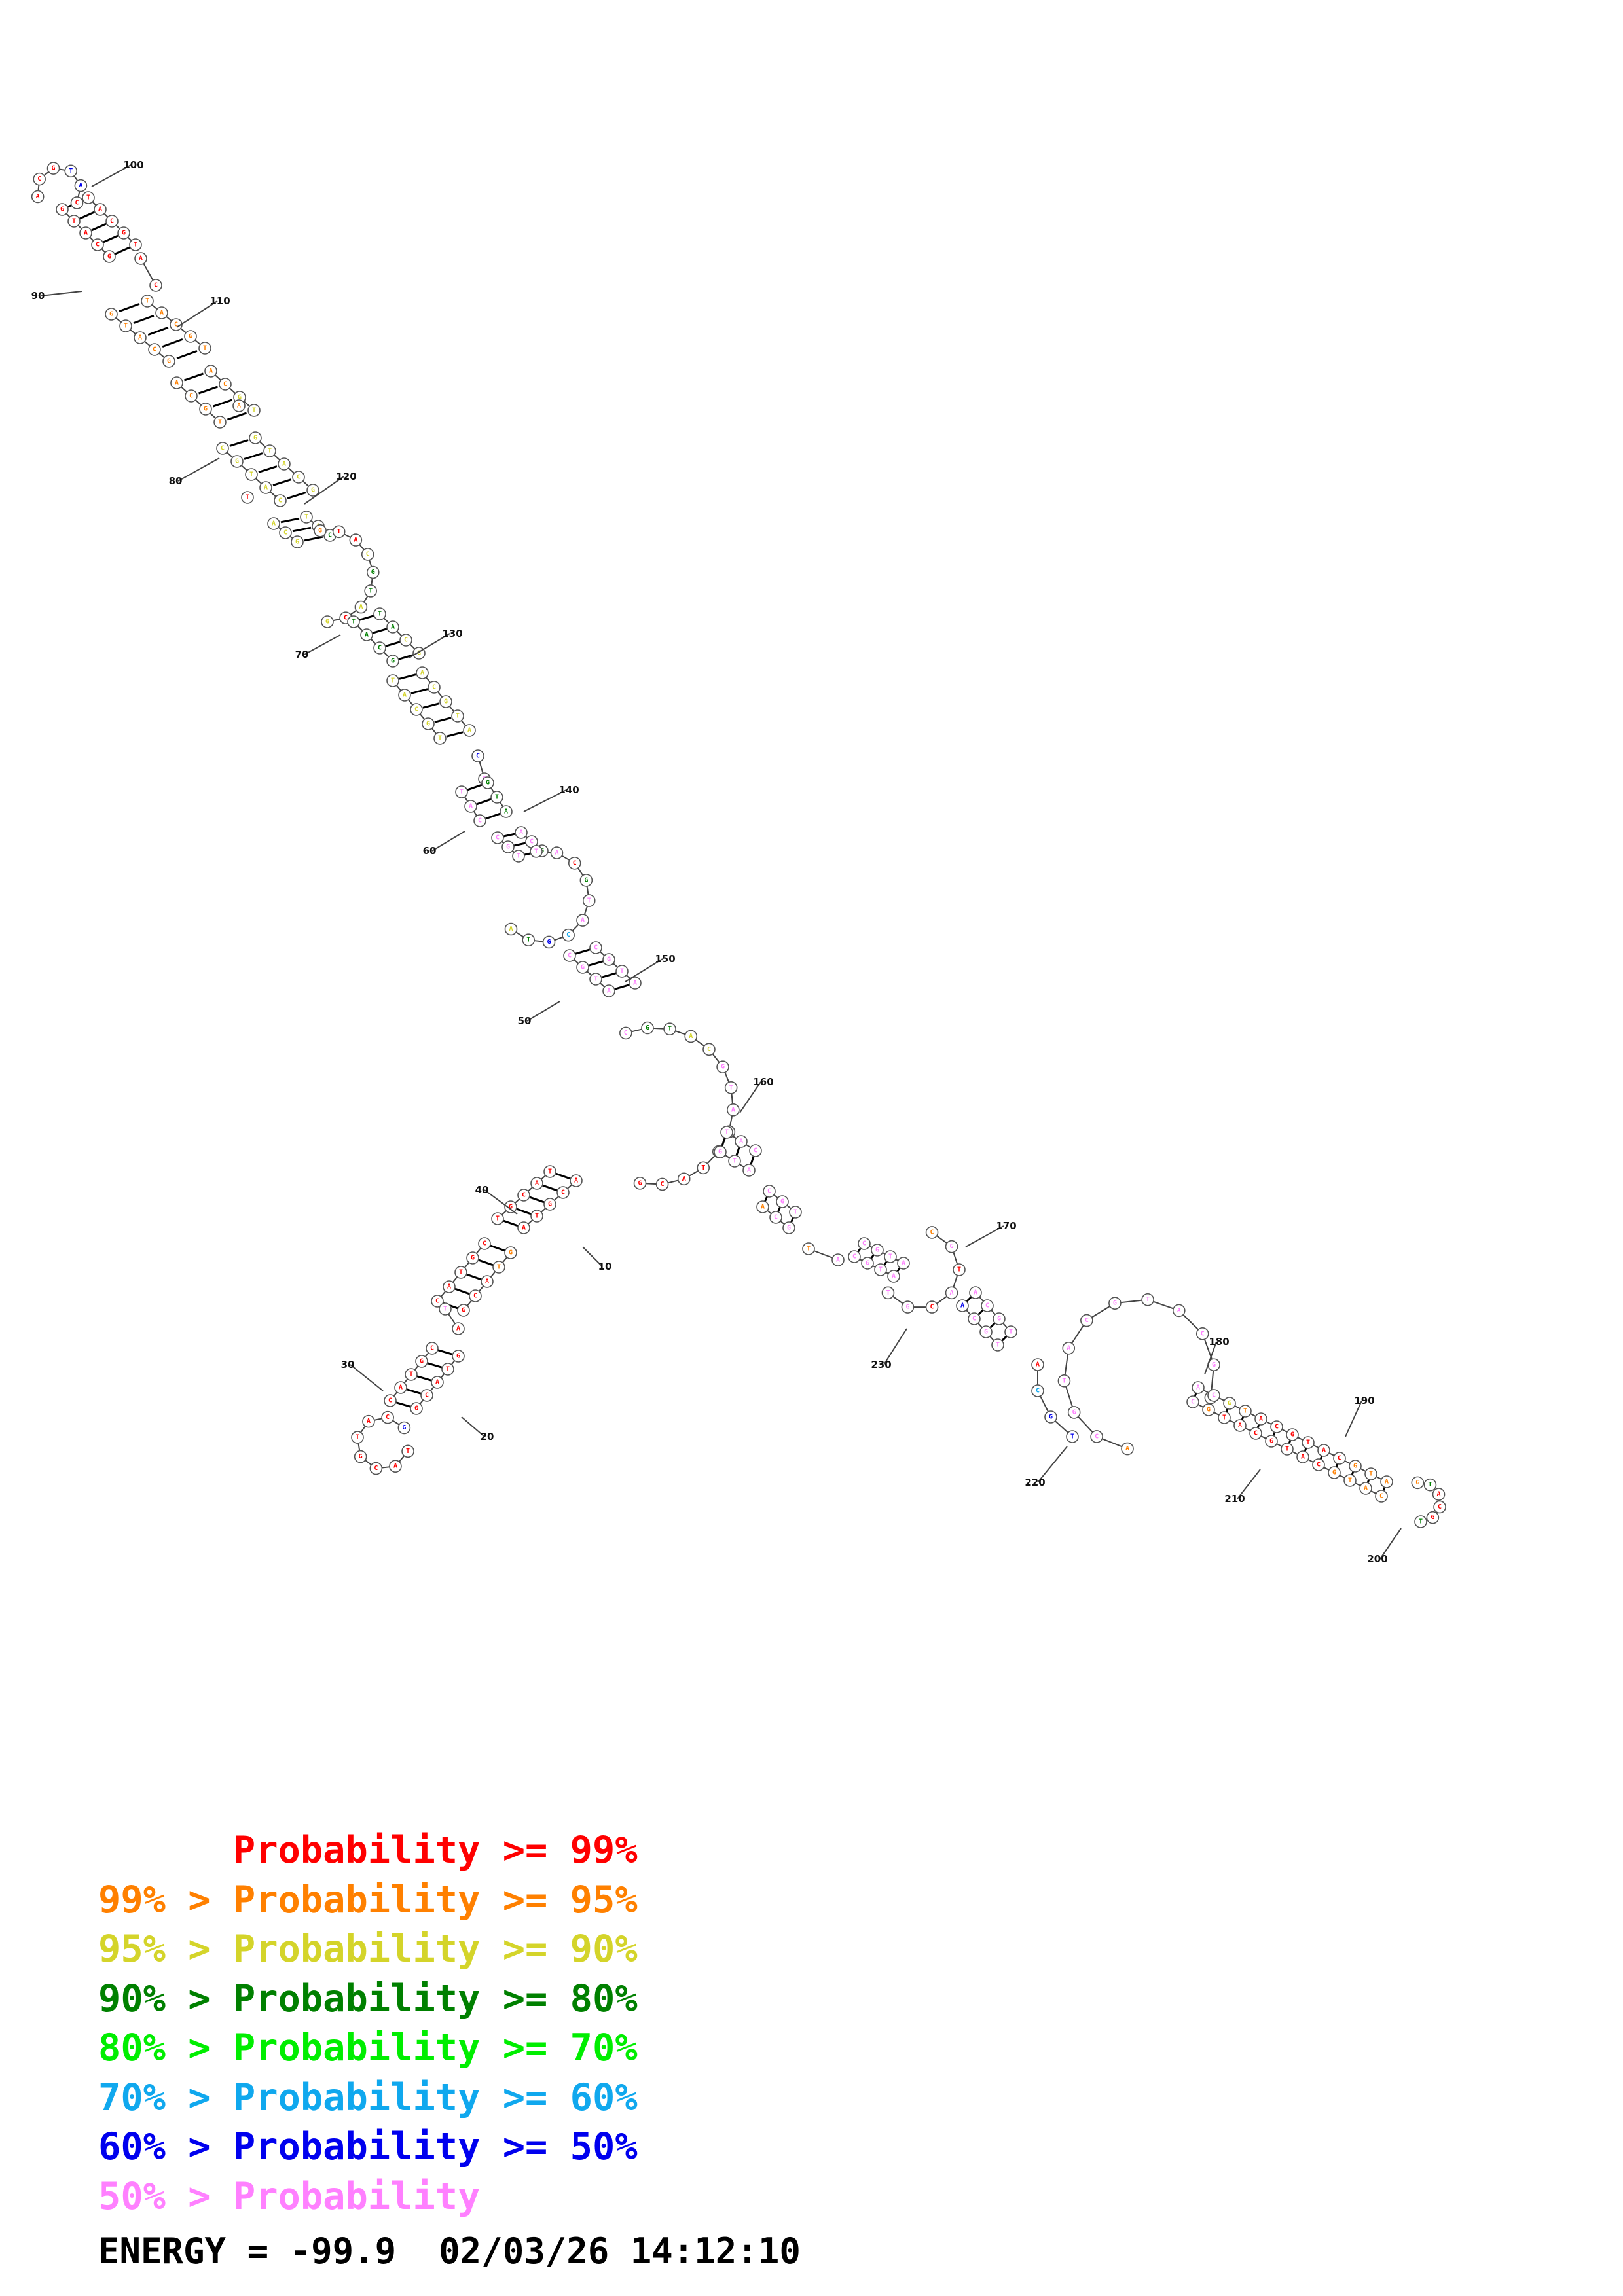 Image resolution: width=1623 pixels, height=2296 pixels. I want to click on legend-prefix: 60% >, so click(165, 2146).